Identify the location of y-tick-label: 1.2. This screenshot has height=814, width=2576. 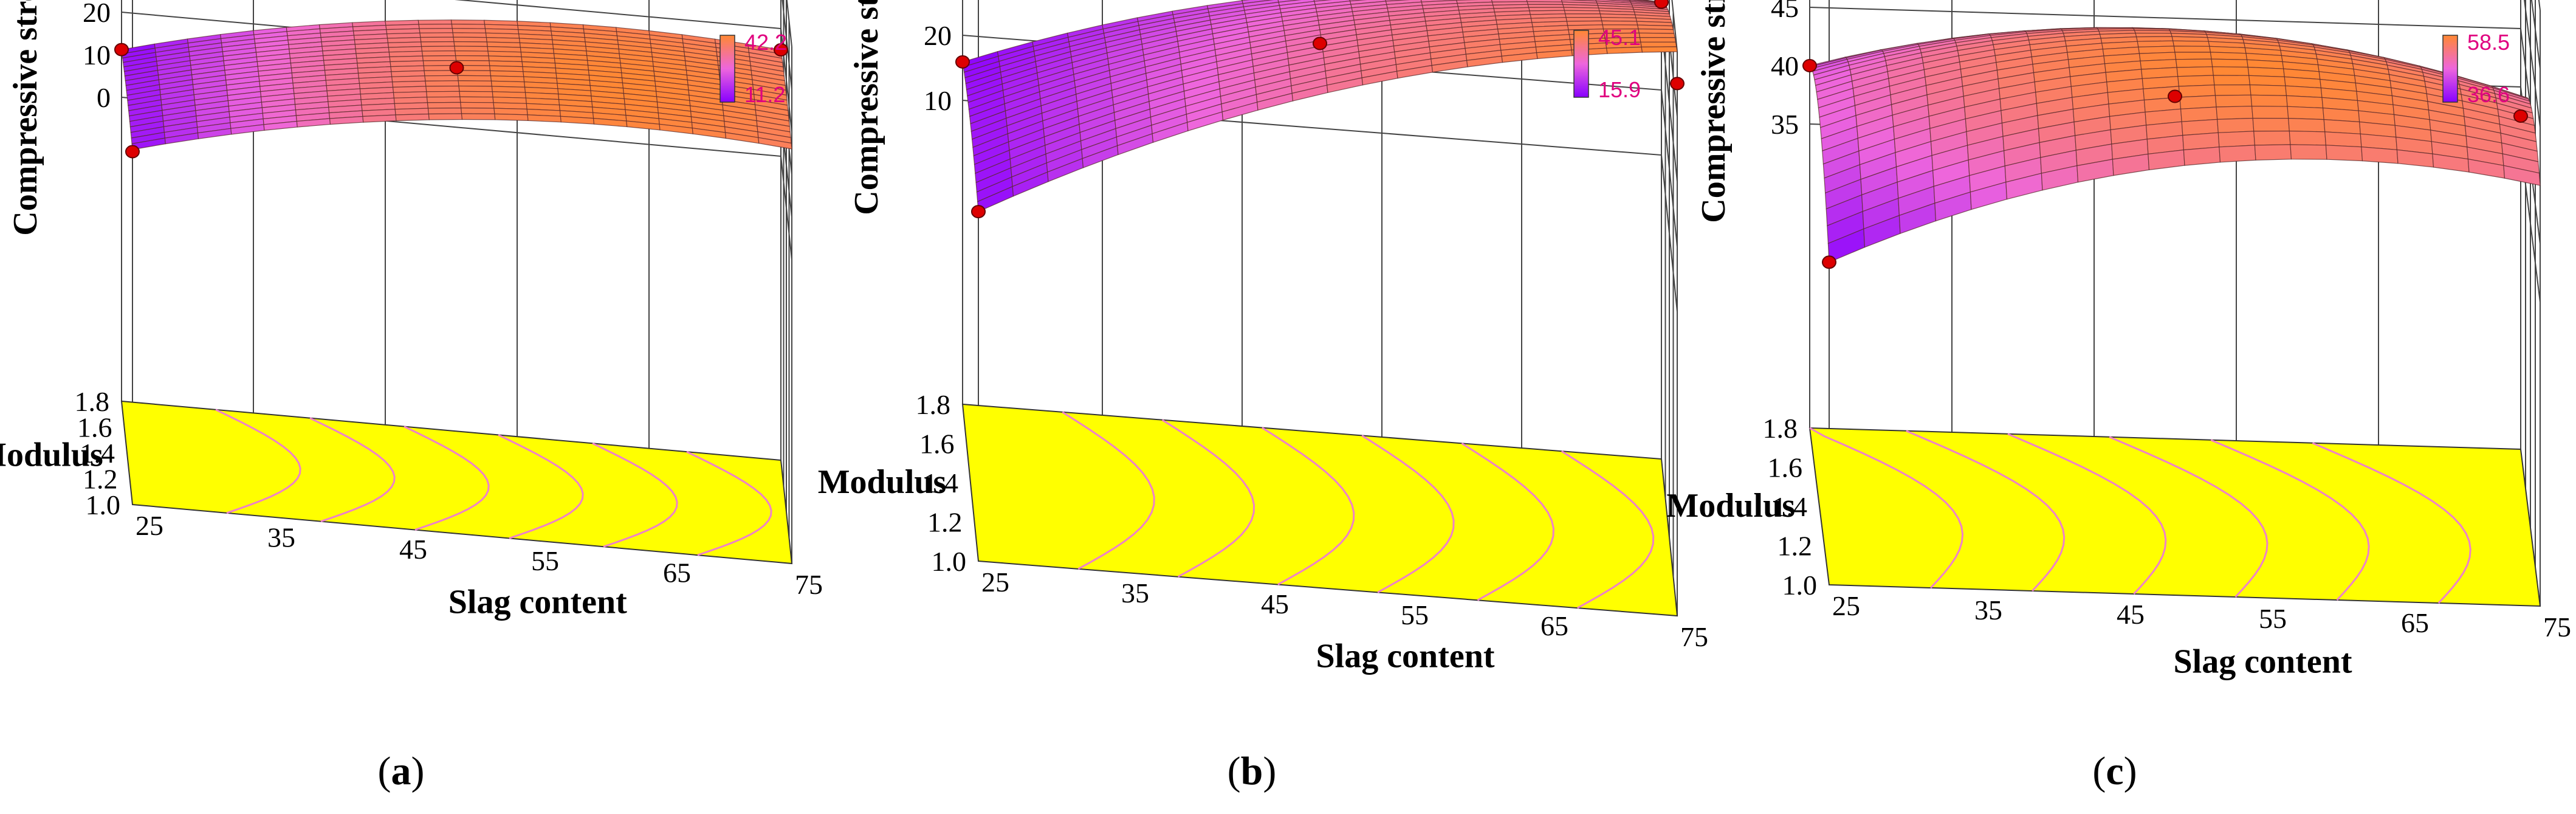
(945, 522).